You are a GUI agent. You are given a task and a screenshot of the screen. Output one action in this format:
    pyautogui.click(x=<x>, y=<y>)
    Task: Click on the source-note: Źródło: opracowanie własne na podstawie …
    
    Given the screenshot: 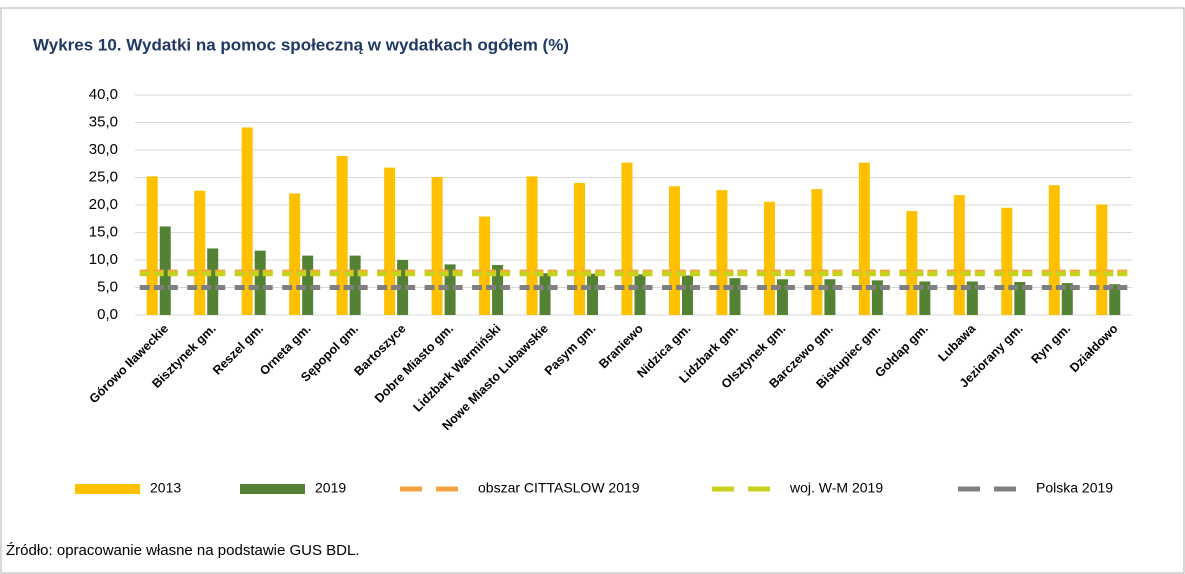 What is the action you would take?
    pyautogui.click(x=183, y=550)
    